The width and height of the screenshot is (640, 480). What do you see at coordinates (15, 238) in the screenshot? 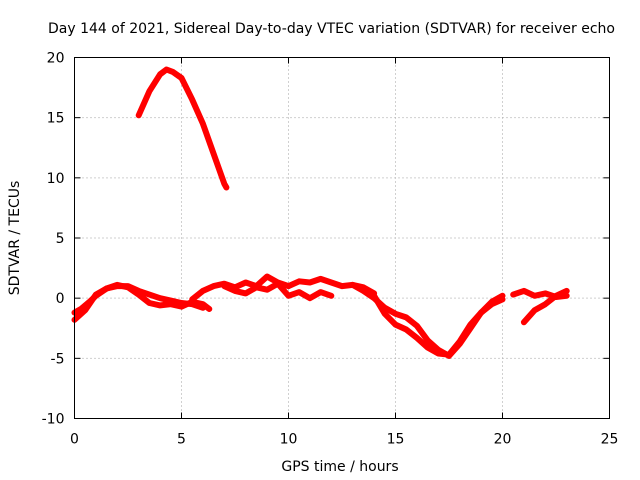
I see `y-axis-label: SDTVAR / TECUs` at bounding box center [15, 238].